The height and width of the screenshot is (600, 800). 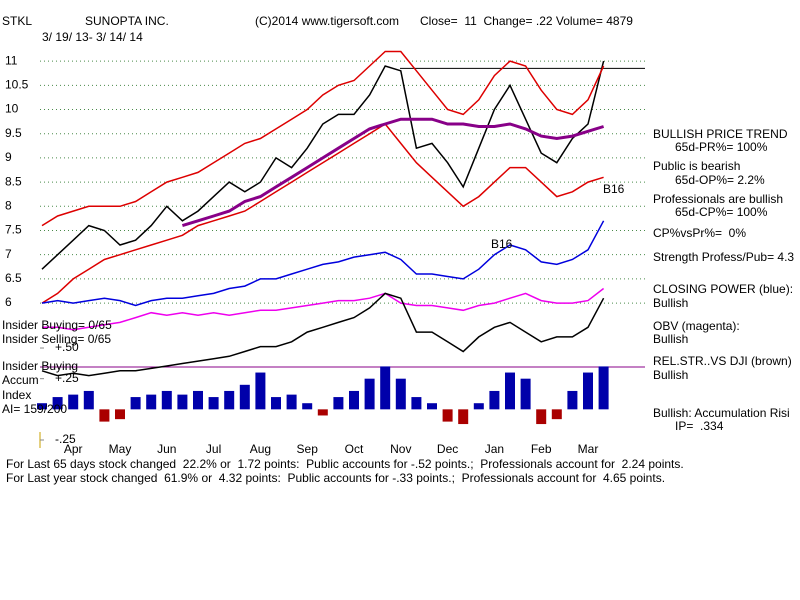 I want to click on side-panel-text: Public is bearish, so click(x=696, y=166).